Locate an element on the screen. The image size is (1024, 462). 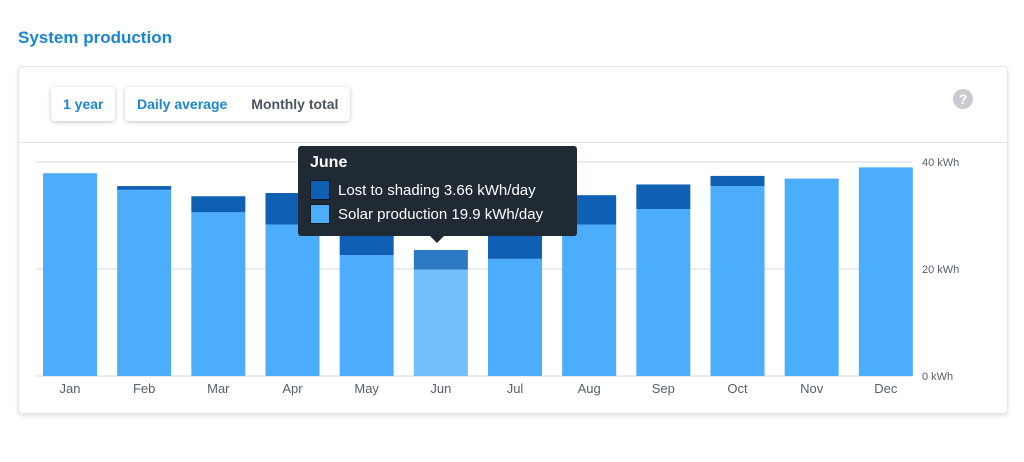
production-swatch is located at coordinates (320, 214).